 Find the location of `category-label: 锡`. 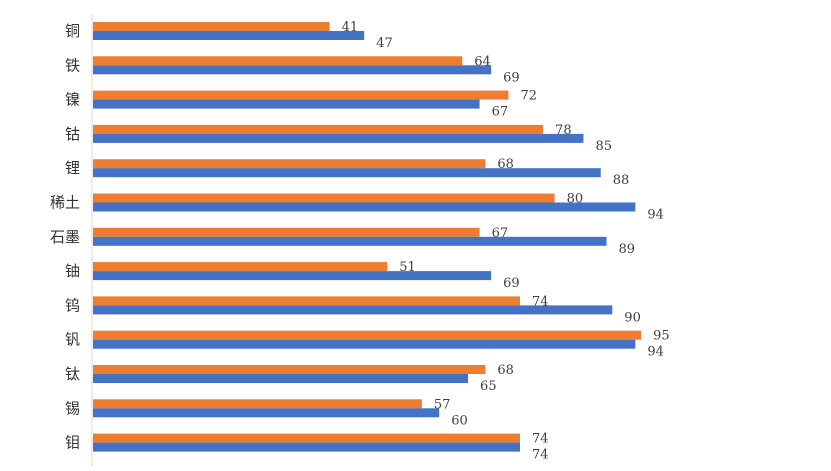

category-label: 锡 is located at coordinates (72, 408).